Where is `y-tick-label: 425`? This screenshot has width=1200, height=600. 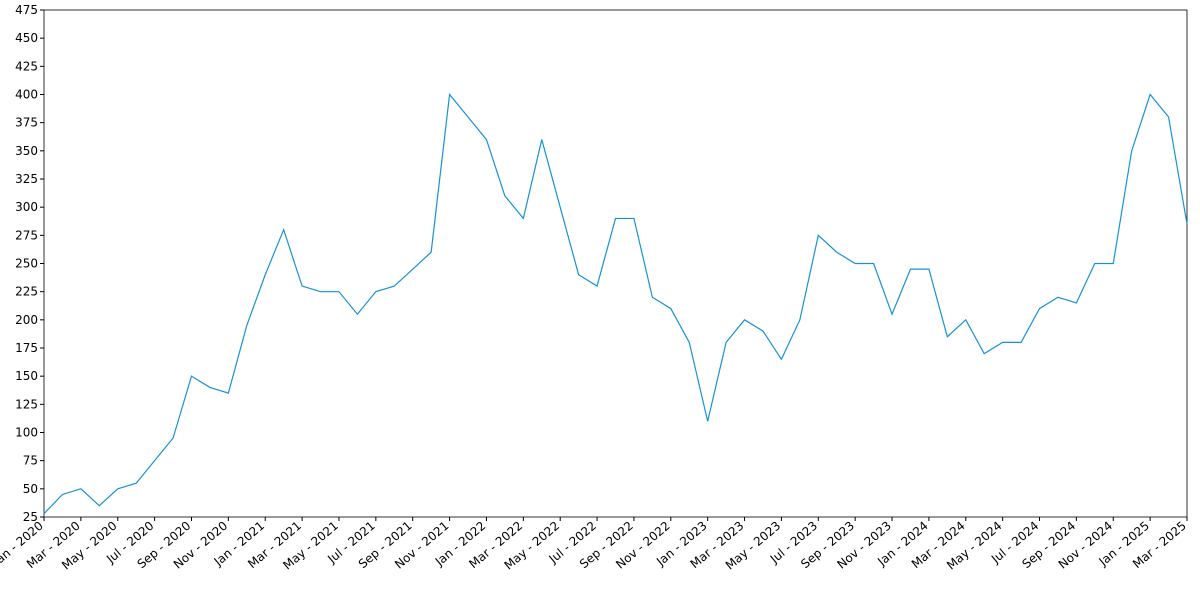 y-tick-label: 425 is located at coordinates (26, 66).